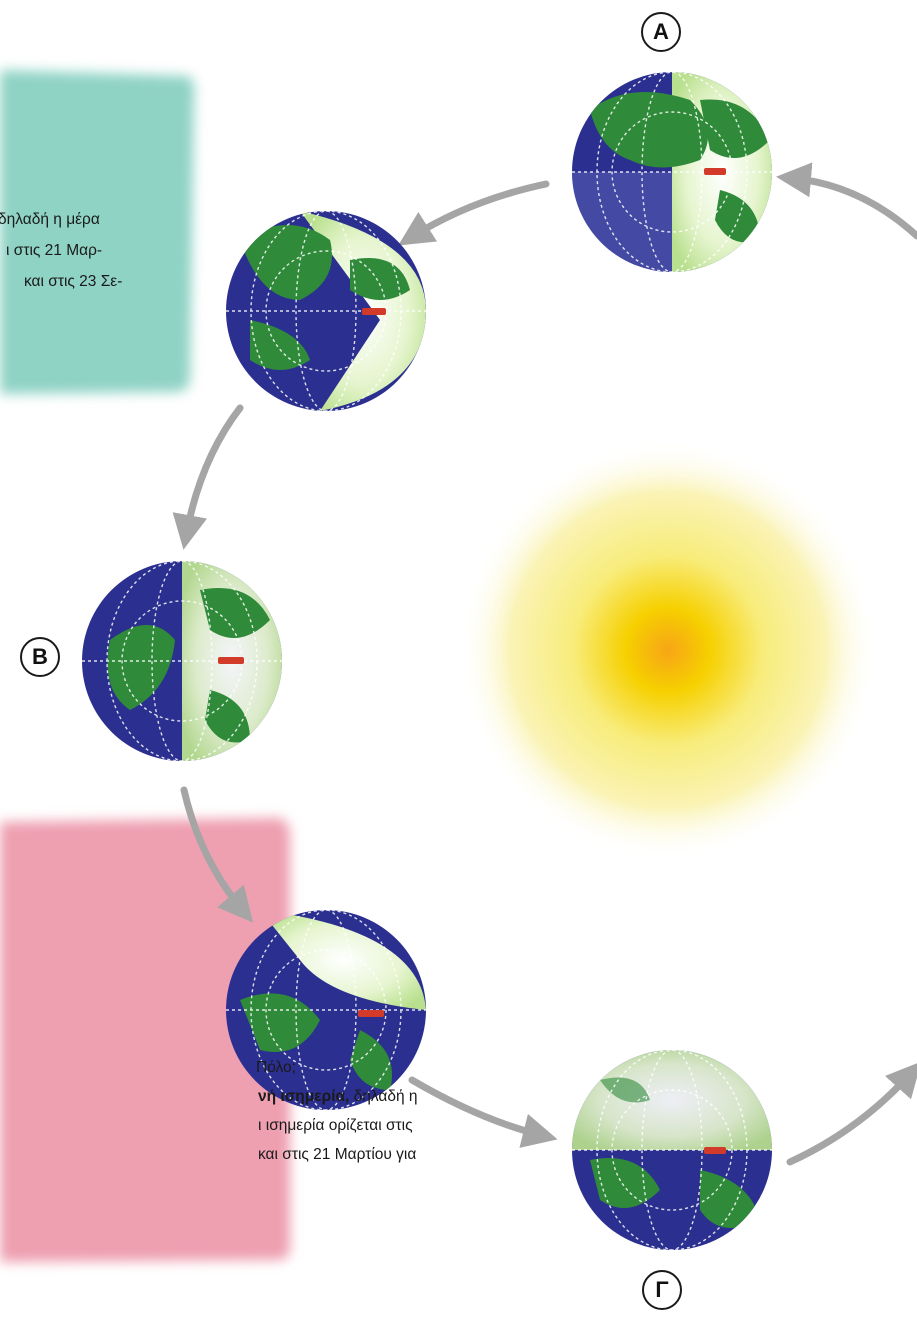  Describe the element at coordinates (337, 1154) in the screenshot. I see `bottom-note-line-4: και στις 21 Μαρτίου για` at that location.